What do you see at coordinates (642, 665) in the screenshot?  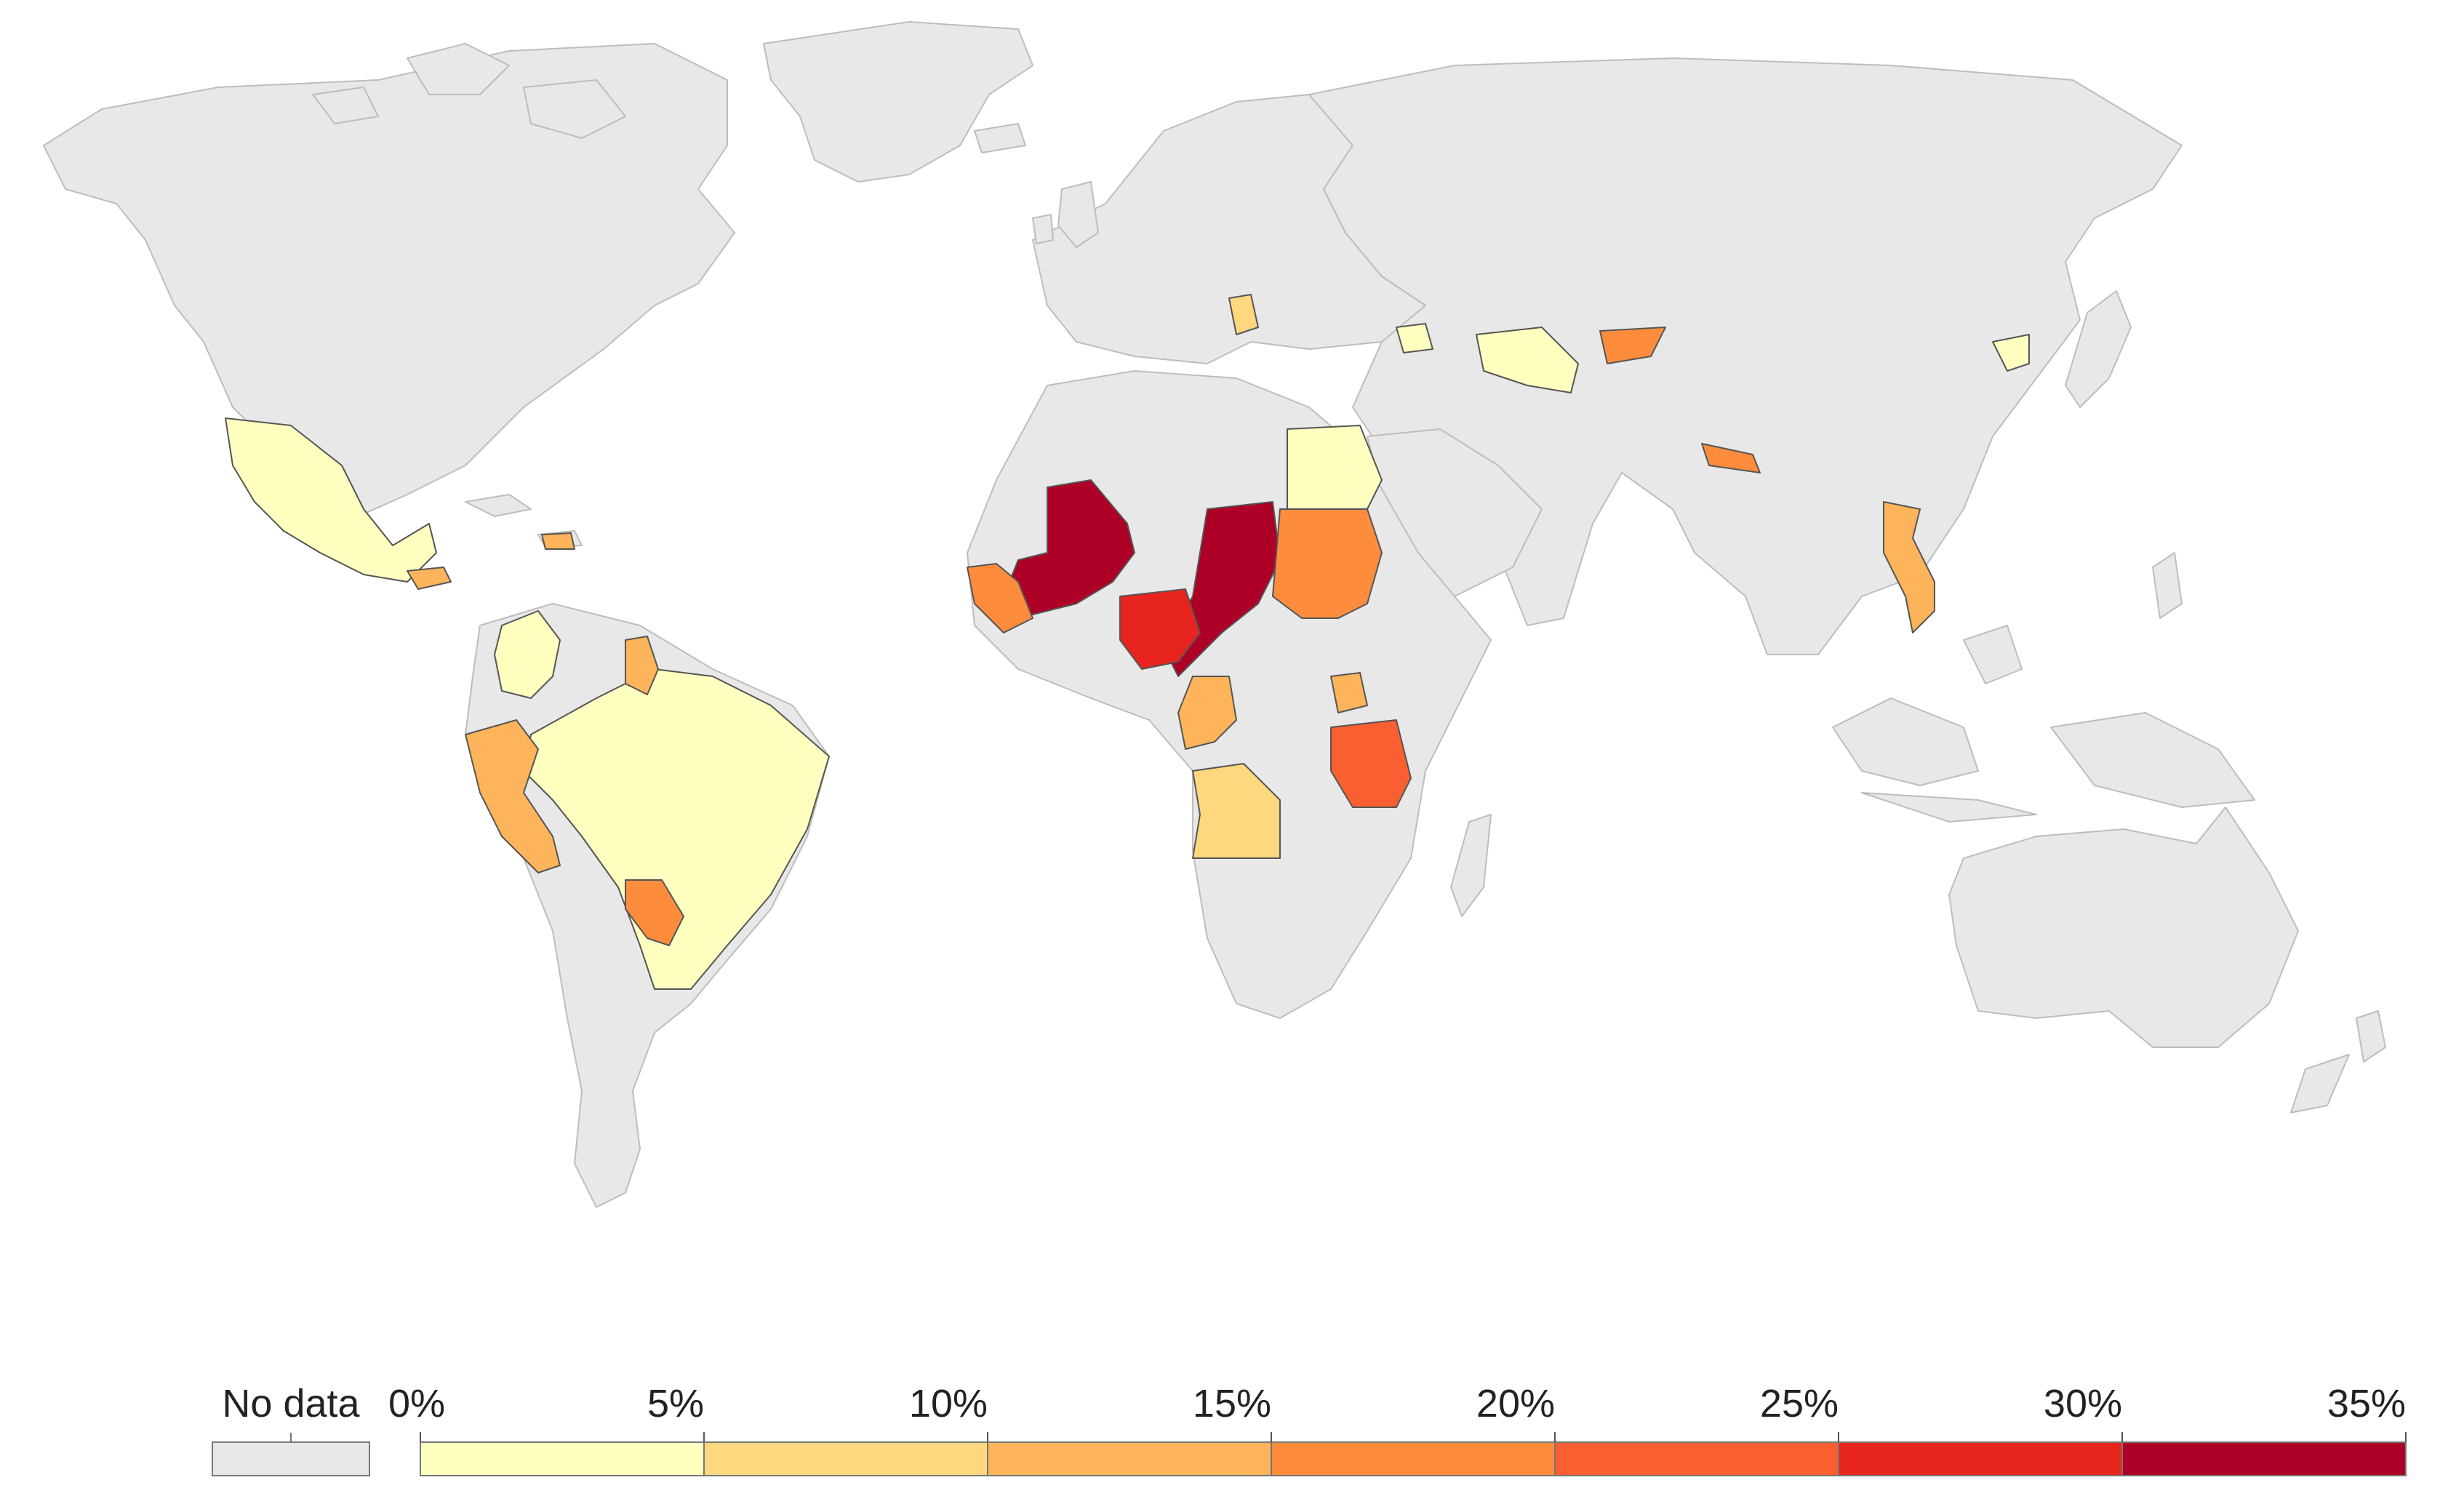 I see `region-guyana` at bounding box center [642, 665].